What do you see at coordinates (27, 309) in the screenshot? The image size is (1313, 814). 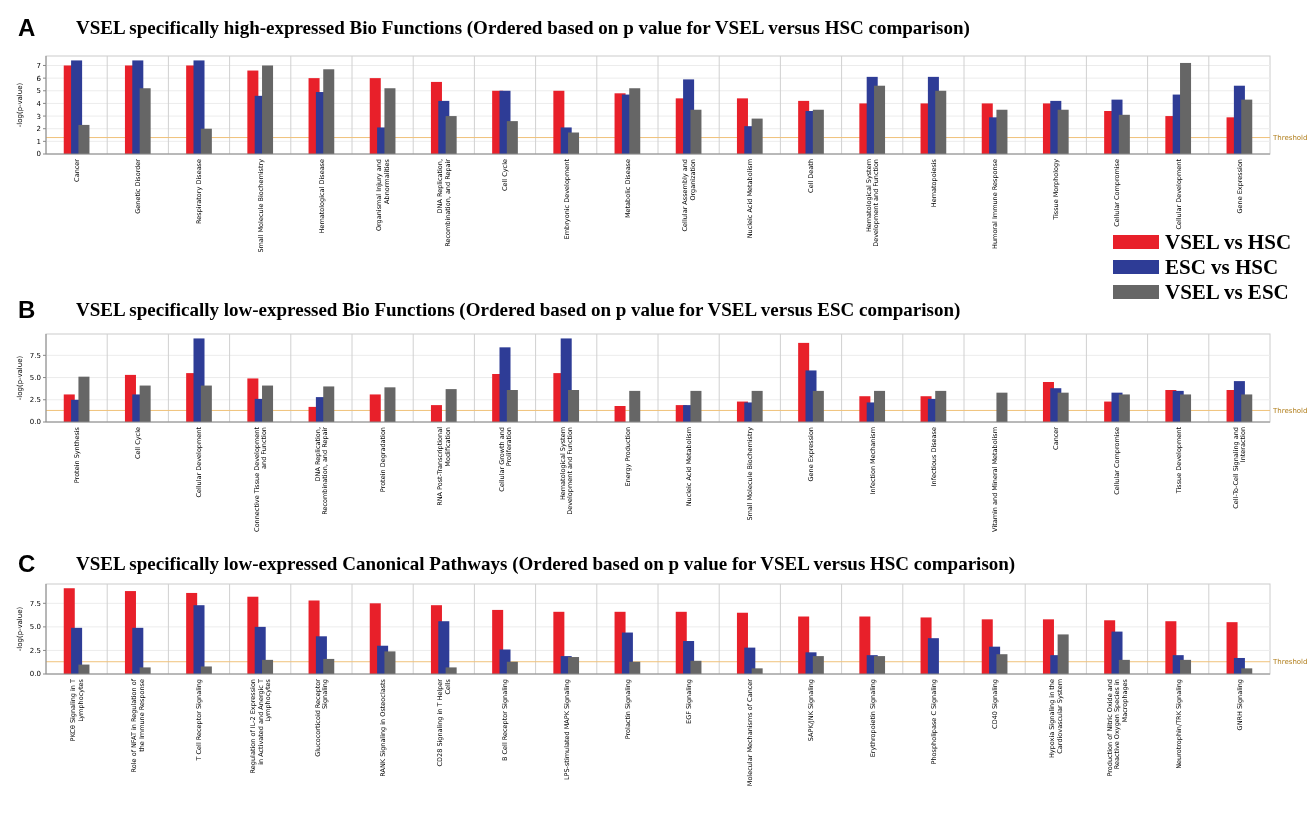 I see `text: B` at bounding box center [27, 309].